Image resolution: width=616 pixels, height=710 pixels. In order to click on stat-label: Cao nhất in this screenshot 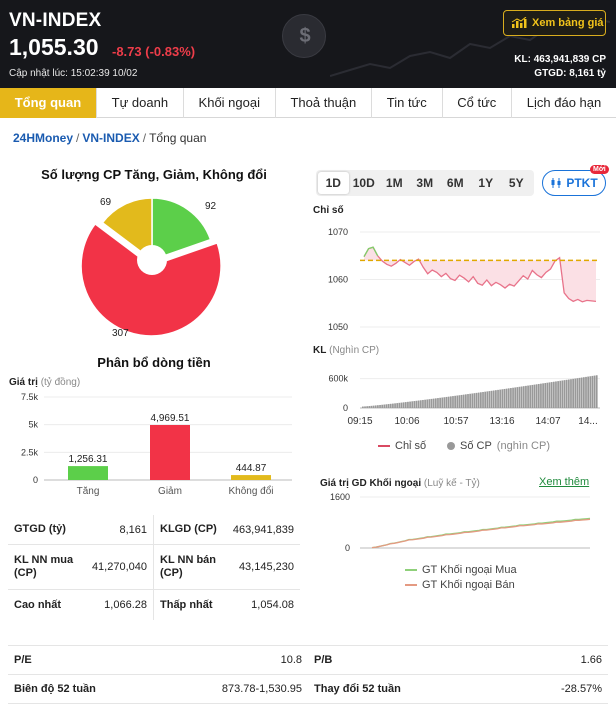, I will do `click(38, 604)`.